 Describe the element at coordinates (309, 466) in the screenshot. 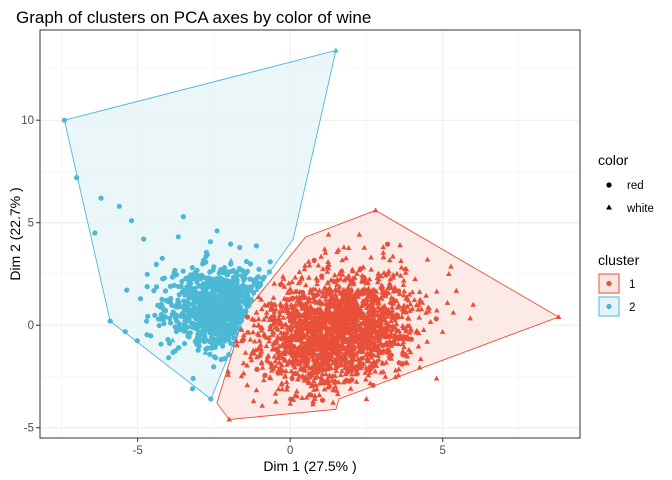

I see `x-axis-title: Dim 1 (27.5% )` at that location.